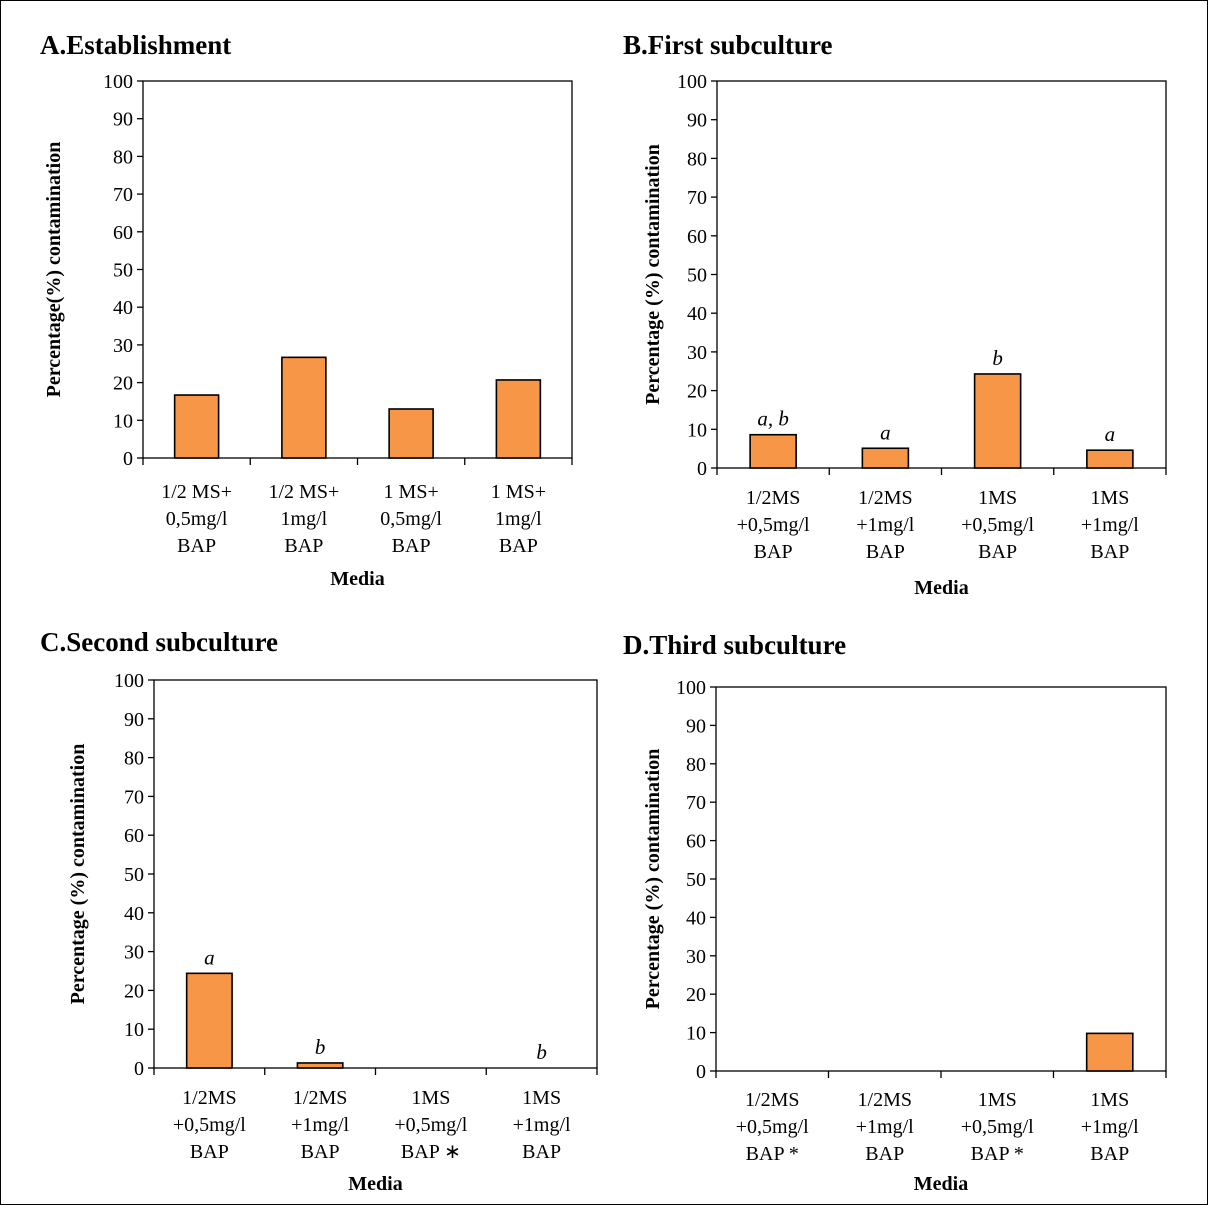  Describe the element at coordinates (728, 45) in the screenshot. I see `panel-2-title: B.First subculture` at that location.